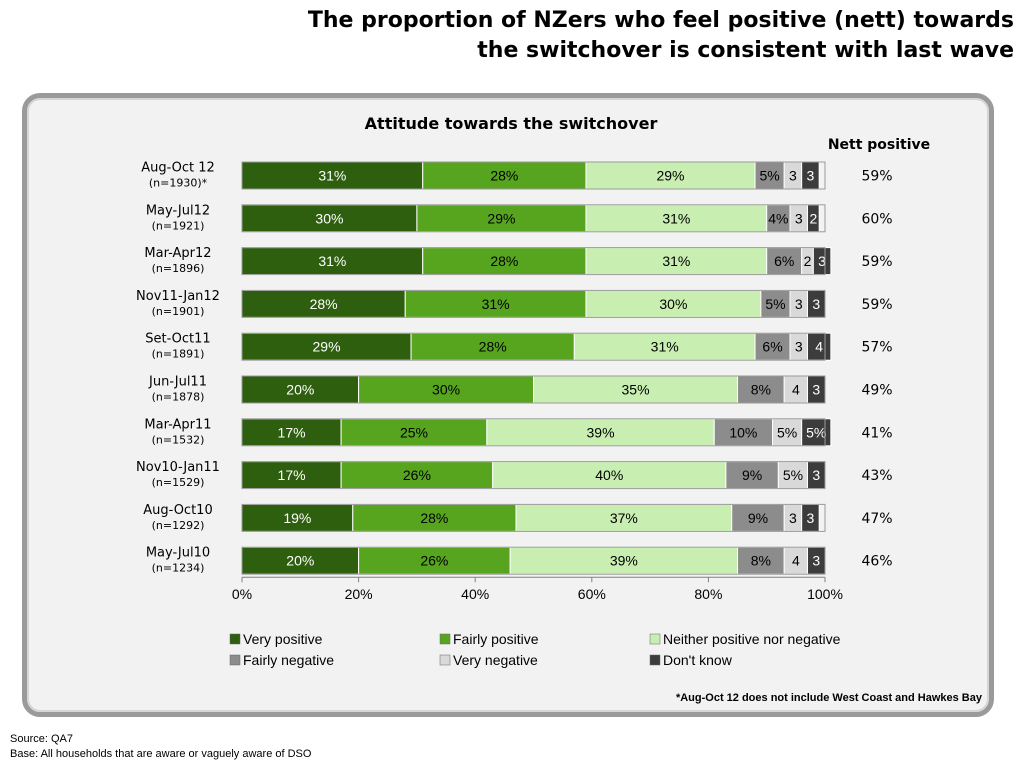  What do you see at coordinates (876, 348) in the screenshot?
I see `nett-positive-value: 57%` at bounding box center [876, 348].